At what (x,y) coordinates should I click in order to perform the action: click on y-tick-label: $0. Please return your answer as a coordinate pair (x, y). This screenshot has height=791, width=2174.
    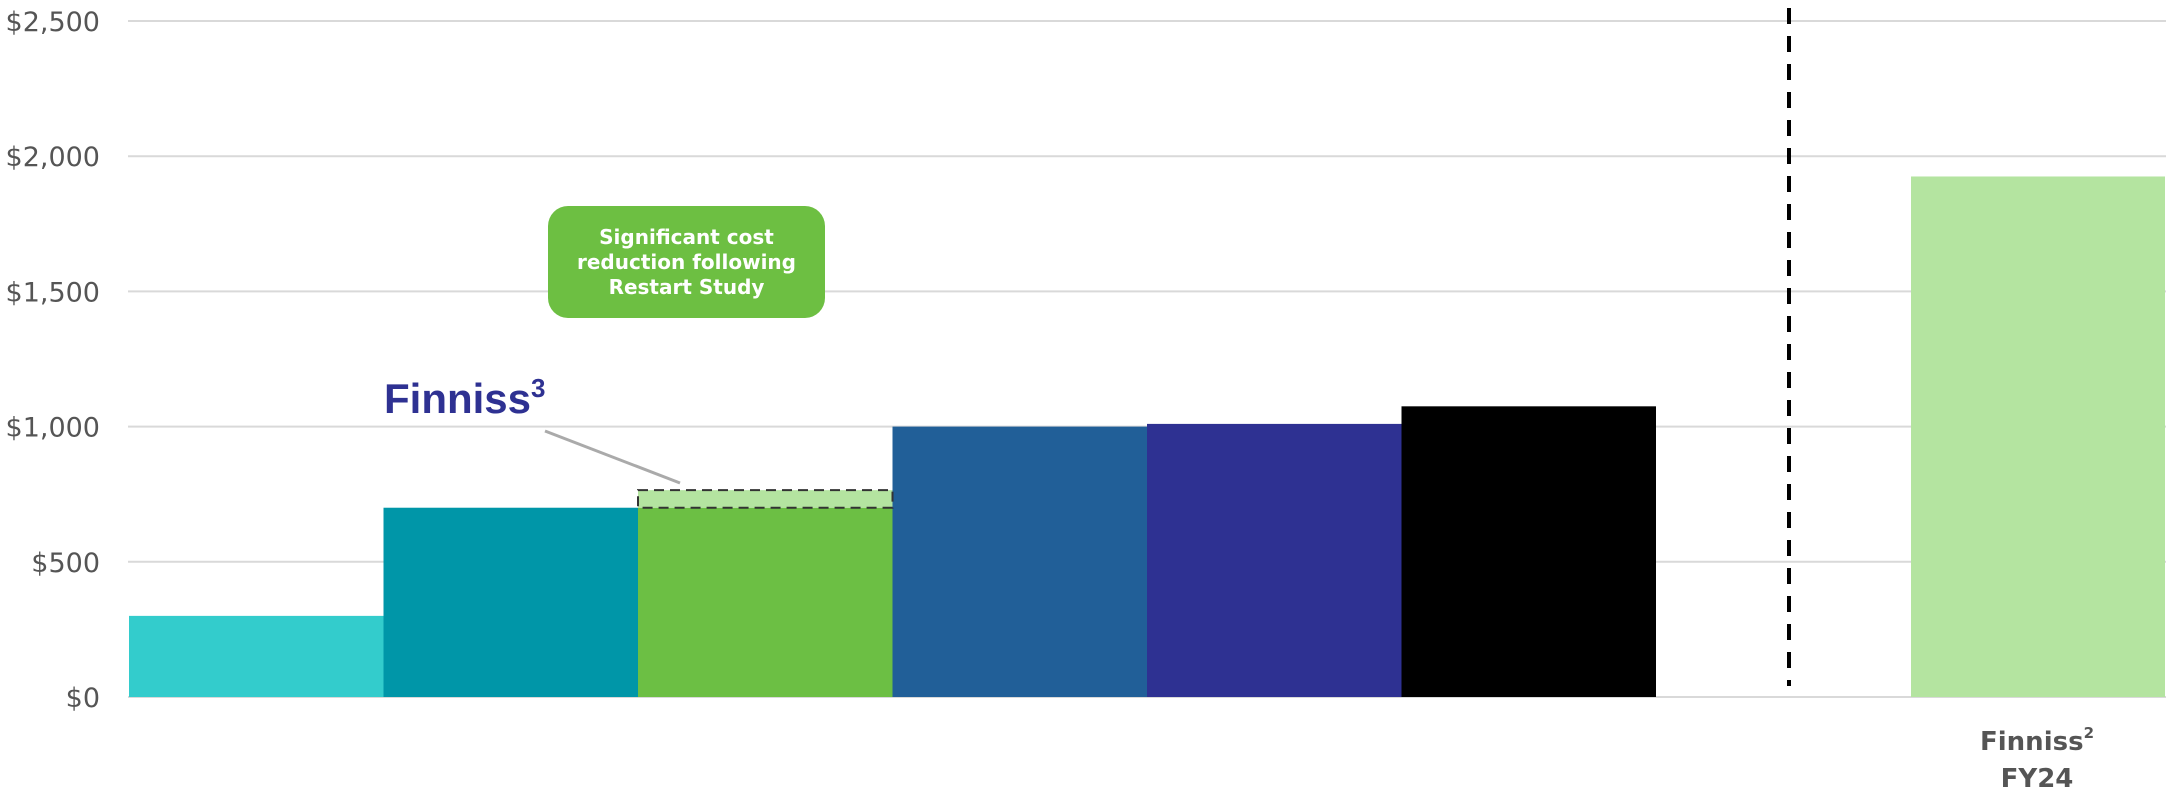
    Looking at the image, I should click on (83, 698).